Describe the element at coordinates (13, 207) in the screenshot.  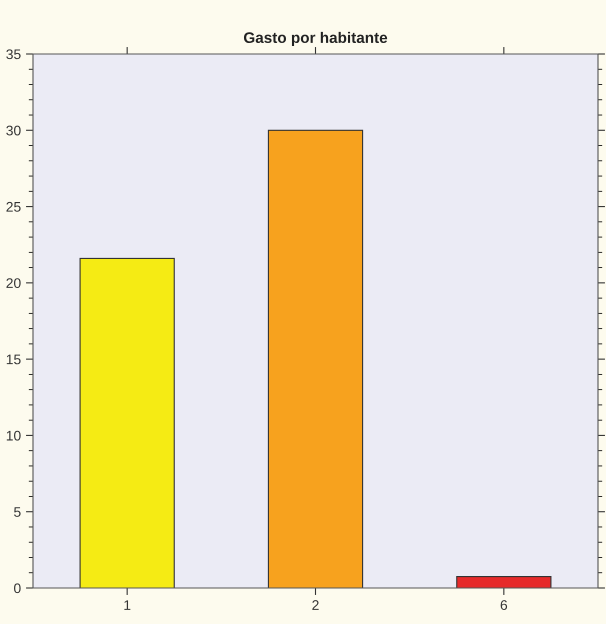
I see `y-tick-label: 25` at that location.